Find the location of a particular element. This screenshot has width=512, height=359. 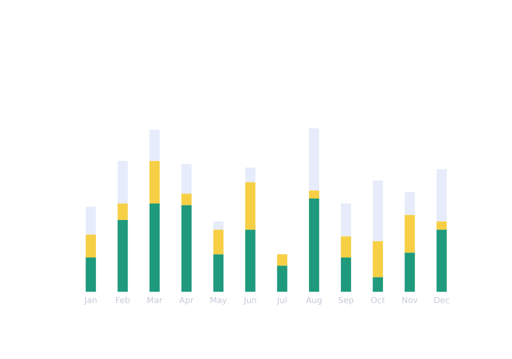

x-tick-label: Nov is located at coordinates (410, 300).